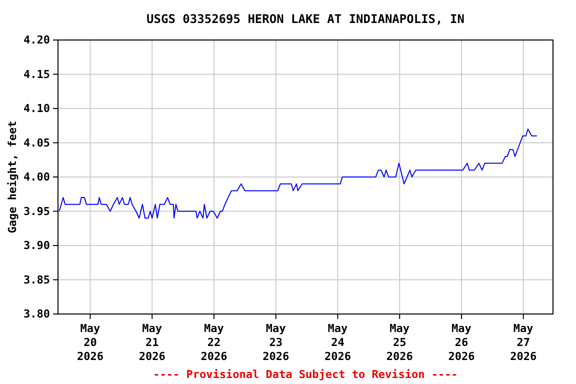 The image size is (576, 384). I want to click on y-tick-label: 3.80, so click(37, 314).